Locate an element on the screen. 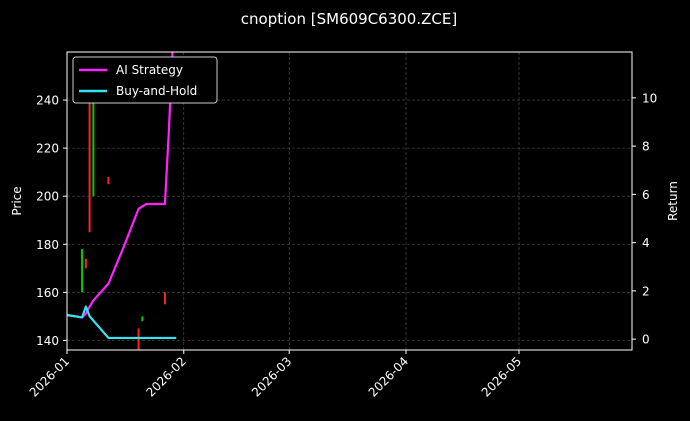 The image size is (690, 421). x-axis: 2026-01 2026-02 2026-03 2026-04 2026-05 is located at coordinates (275, 375).